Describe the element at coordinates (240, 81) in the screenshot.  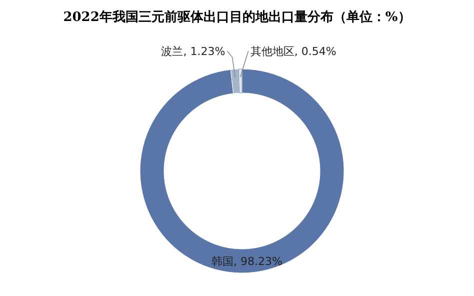
I see `donut-slice` at that location.